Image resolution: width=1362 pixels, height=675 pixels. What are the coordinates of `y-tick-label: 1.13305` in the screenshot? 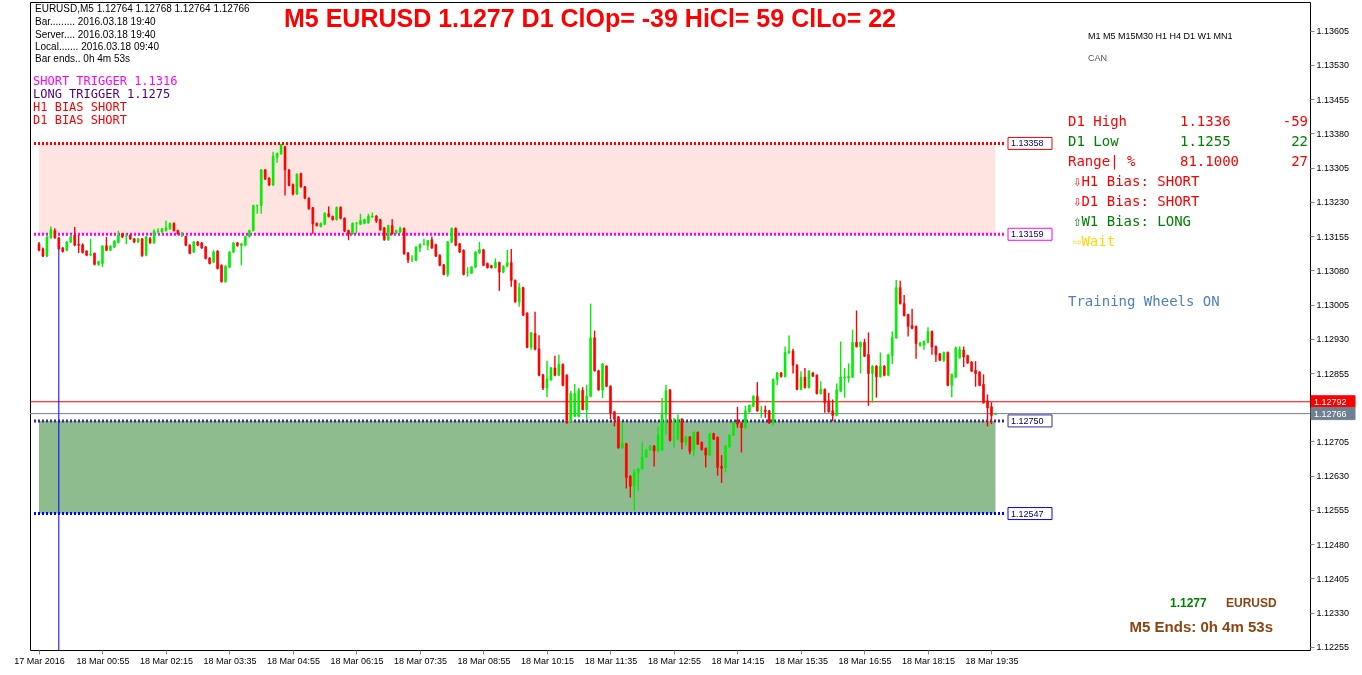 It's located at (1333, 168).